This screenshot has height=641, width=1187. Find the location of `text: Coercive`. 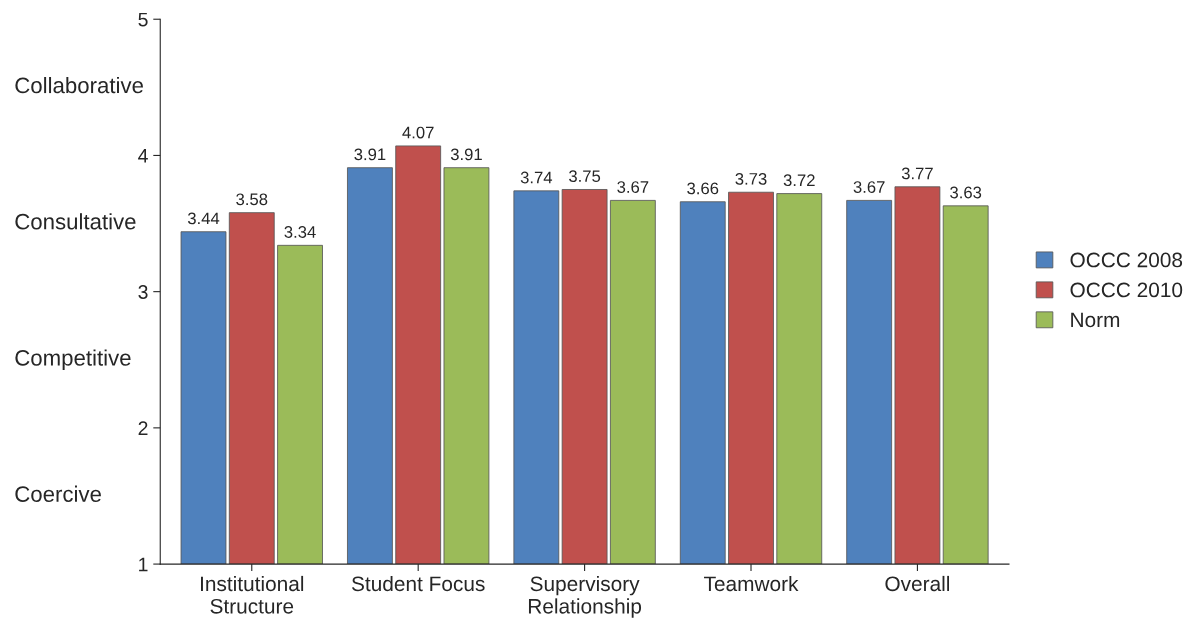

text: Coercive is located at coordinates (58, 493).